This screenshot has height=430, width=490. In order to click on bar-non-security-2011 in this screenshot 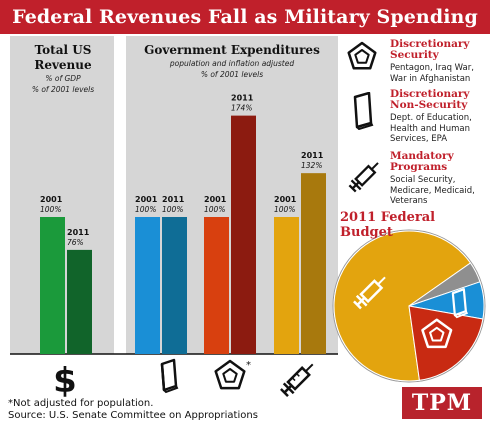, I will do `click(174, 285)`.